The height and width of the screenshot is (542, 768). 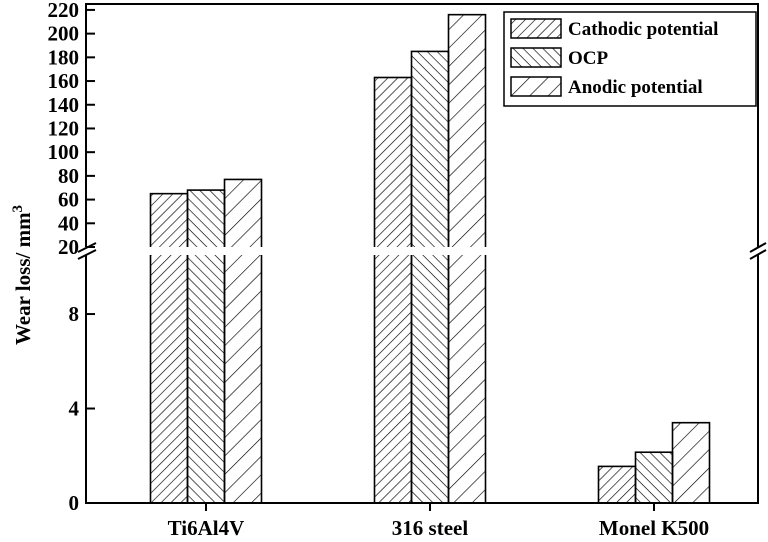 What do you see at coordinates (654, 528) in the screenshot?
I see `x-category-label: Monel K500` at bounding box center [654, 528].